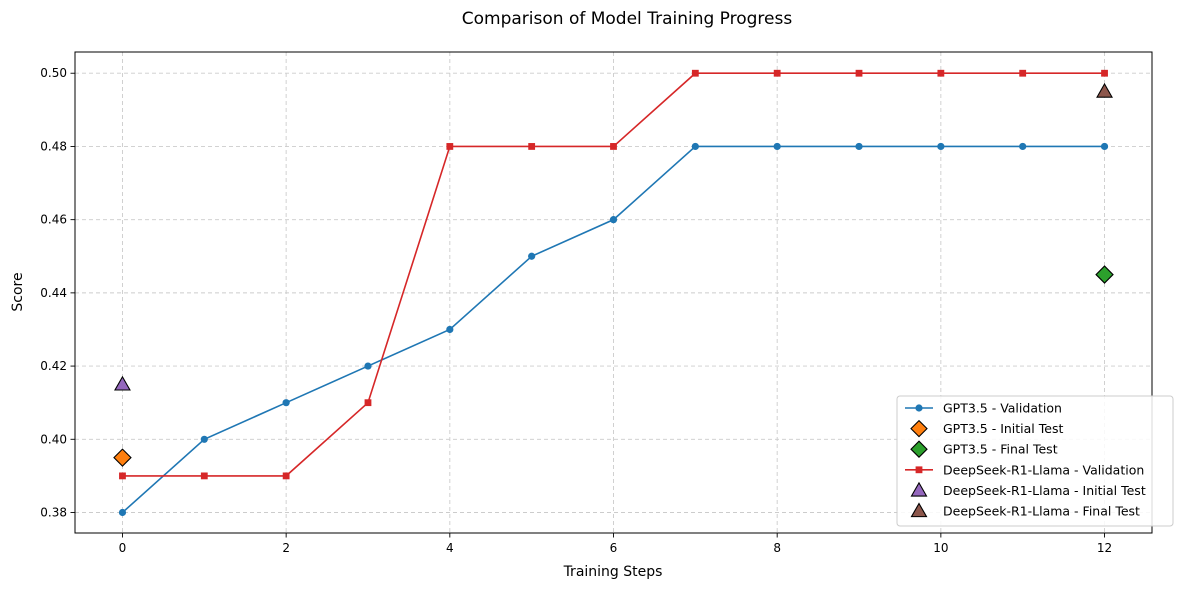 This screenshot has width=1189, height=590. Describe the element at coordinates (53, 146) in the screenshot. I see `y-tick-label: 0.48` at that location.